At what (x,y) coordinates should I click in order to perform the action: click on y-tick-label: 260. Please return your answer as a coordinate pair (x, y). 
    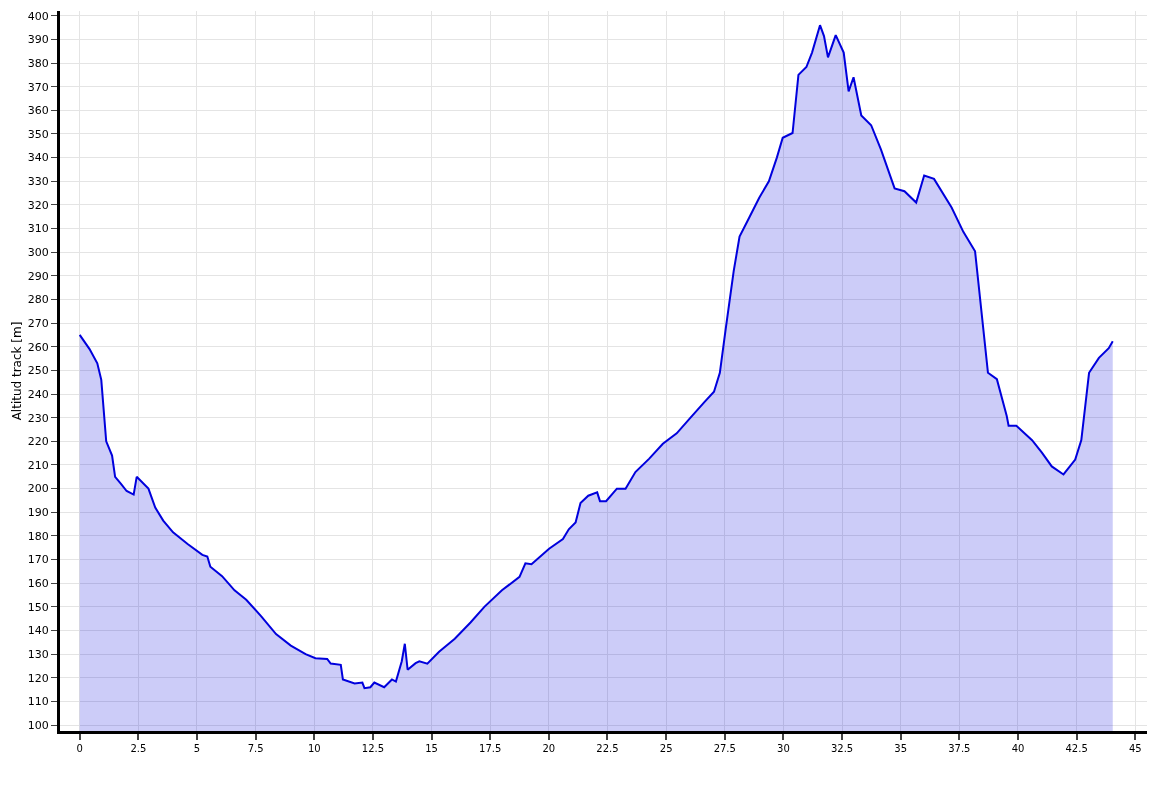
    Looking at the image, I should click on (38, 347).